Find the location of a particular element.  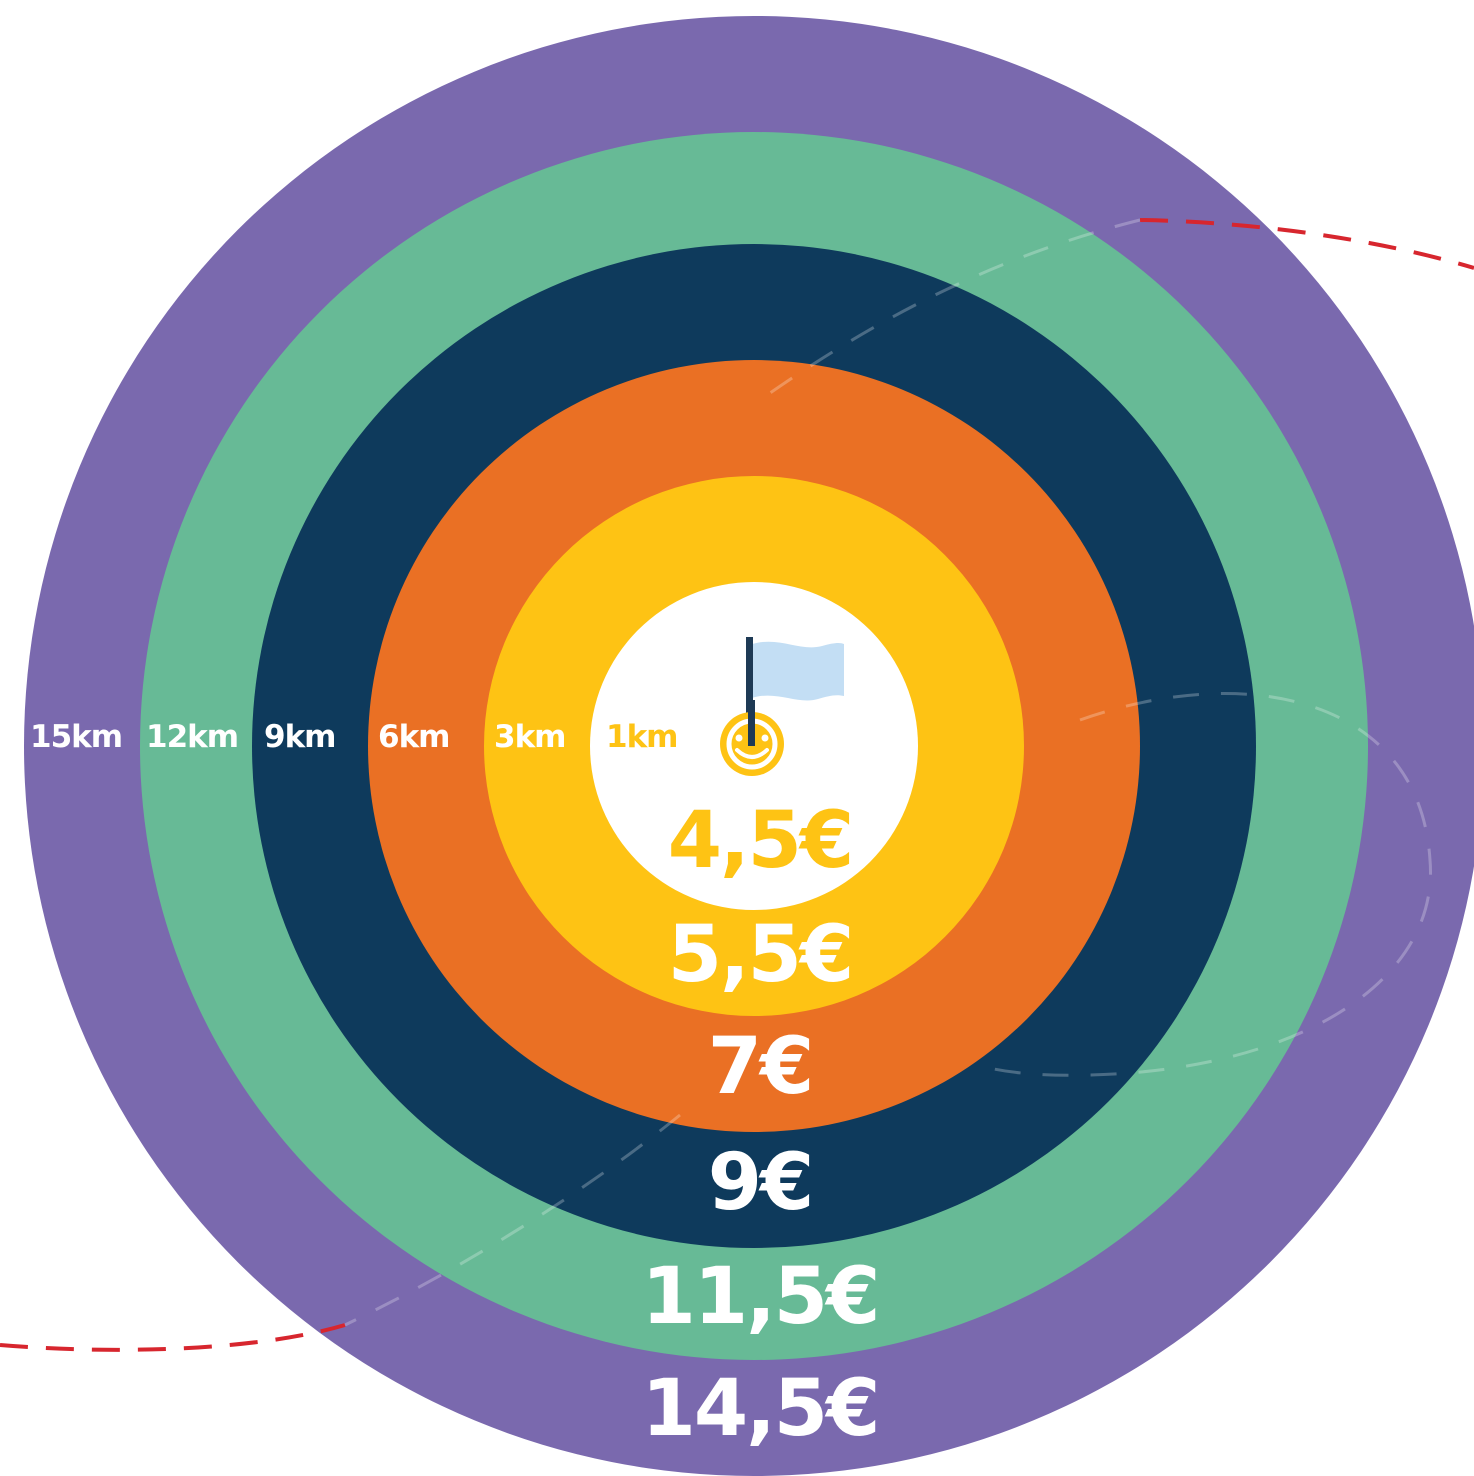

price-label-15km: 14,5€ is located at coordinates (761, 1409).